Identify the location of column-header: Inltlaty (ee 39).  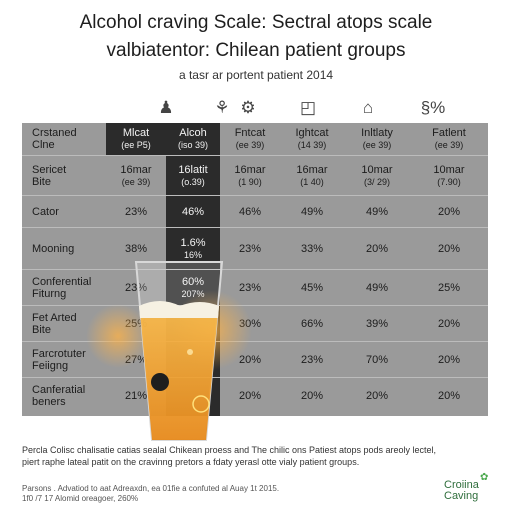
(377, 139).